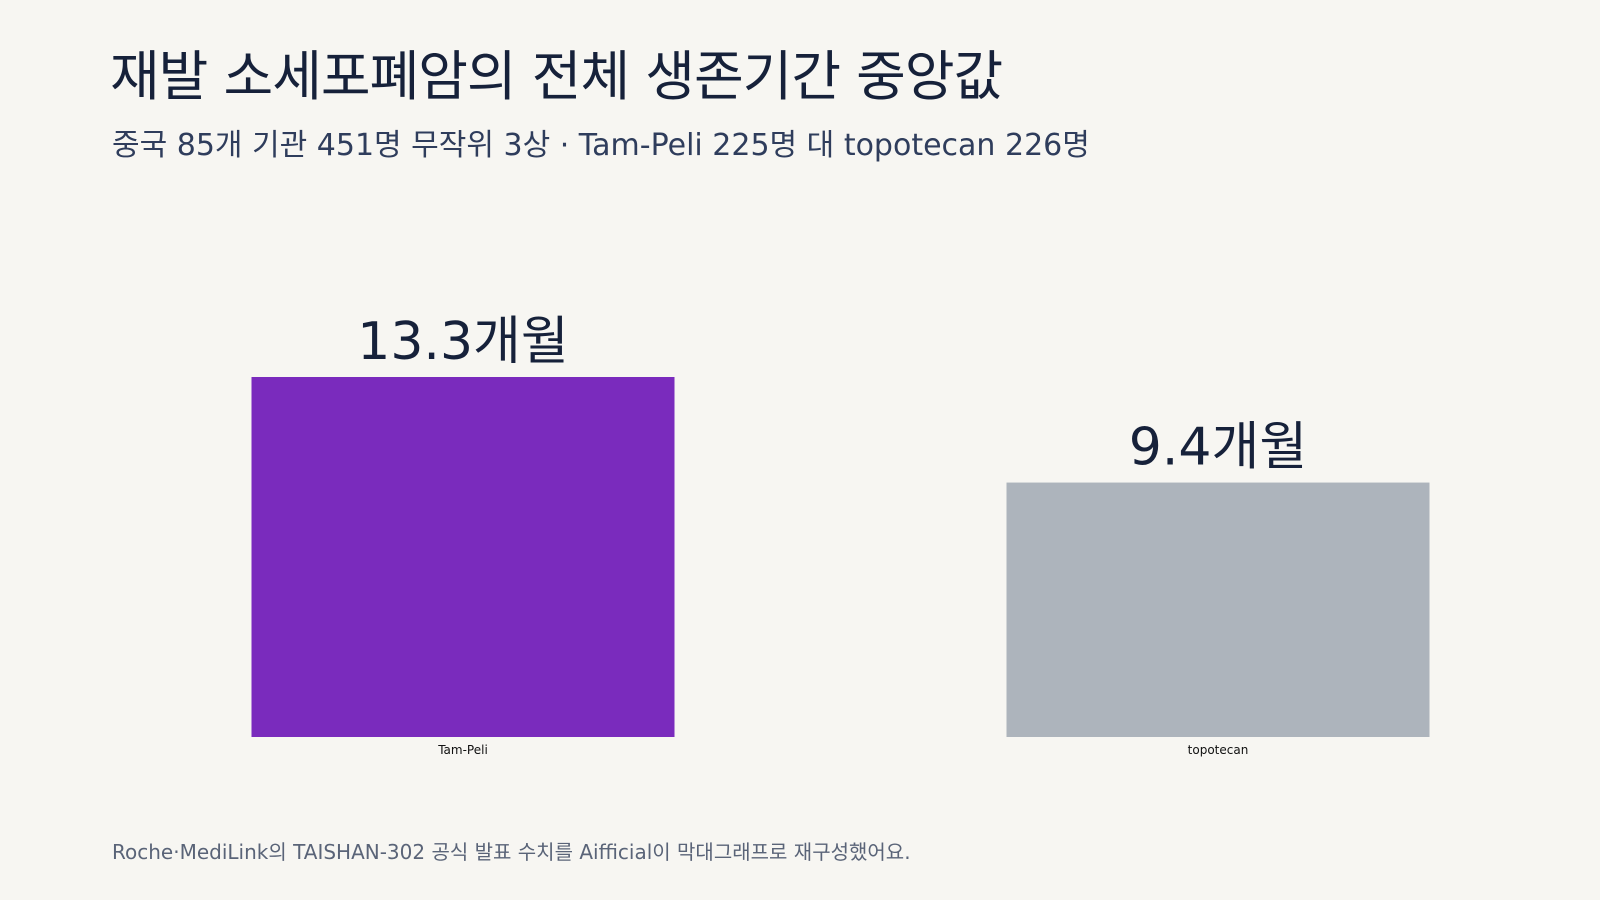 The image size is (1600, 900). What do you see at coordinates (1218, 448) in the screenshot?
I see `data-label: 9.4개월` at bounding box center [1218, 448].